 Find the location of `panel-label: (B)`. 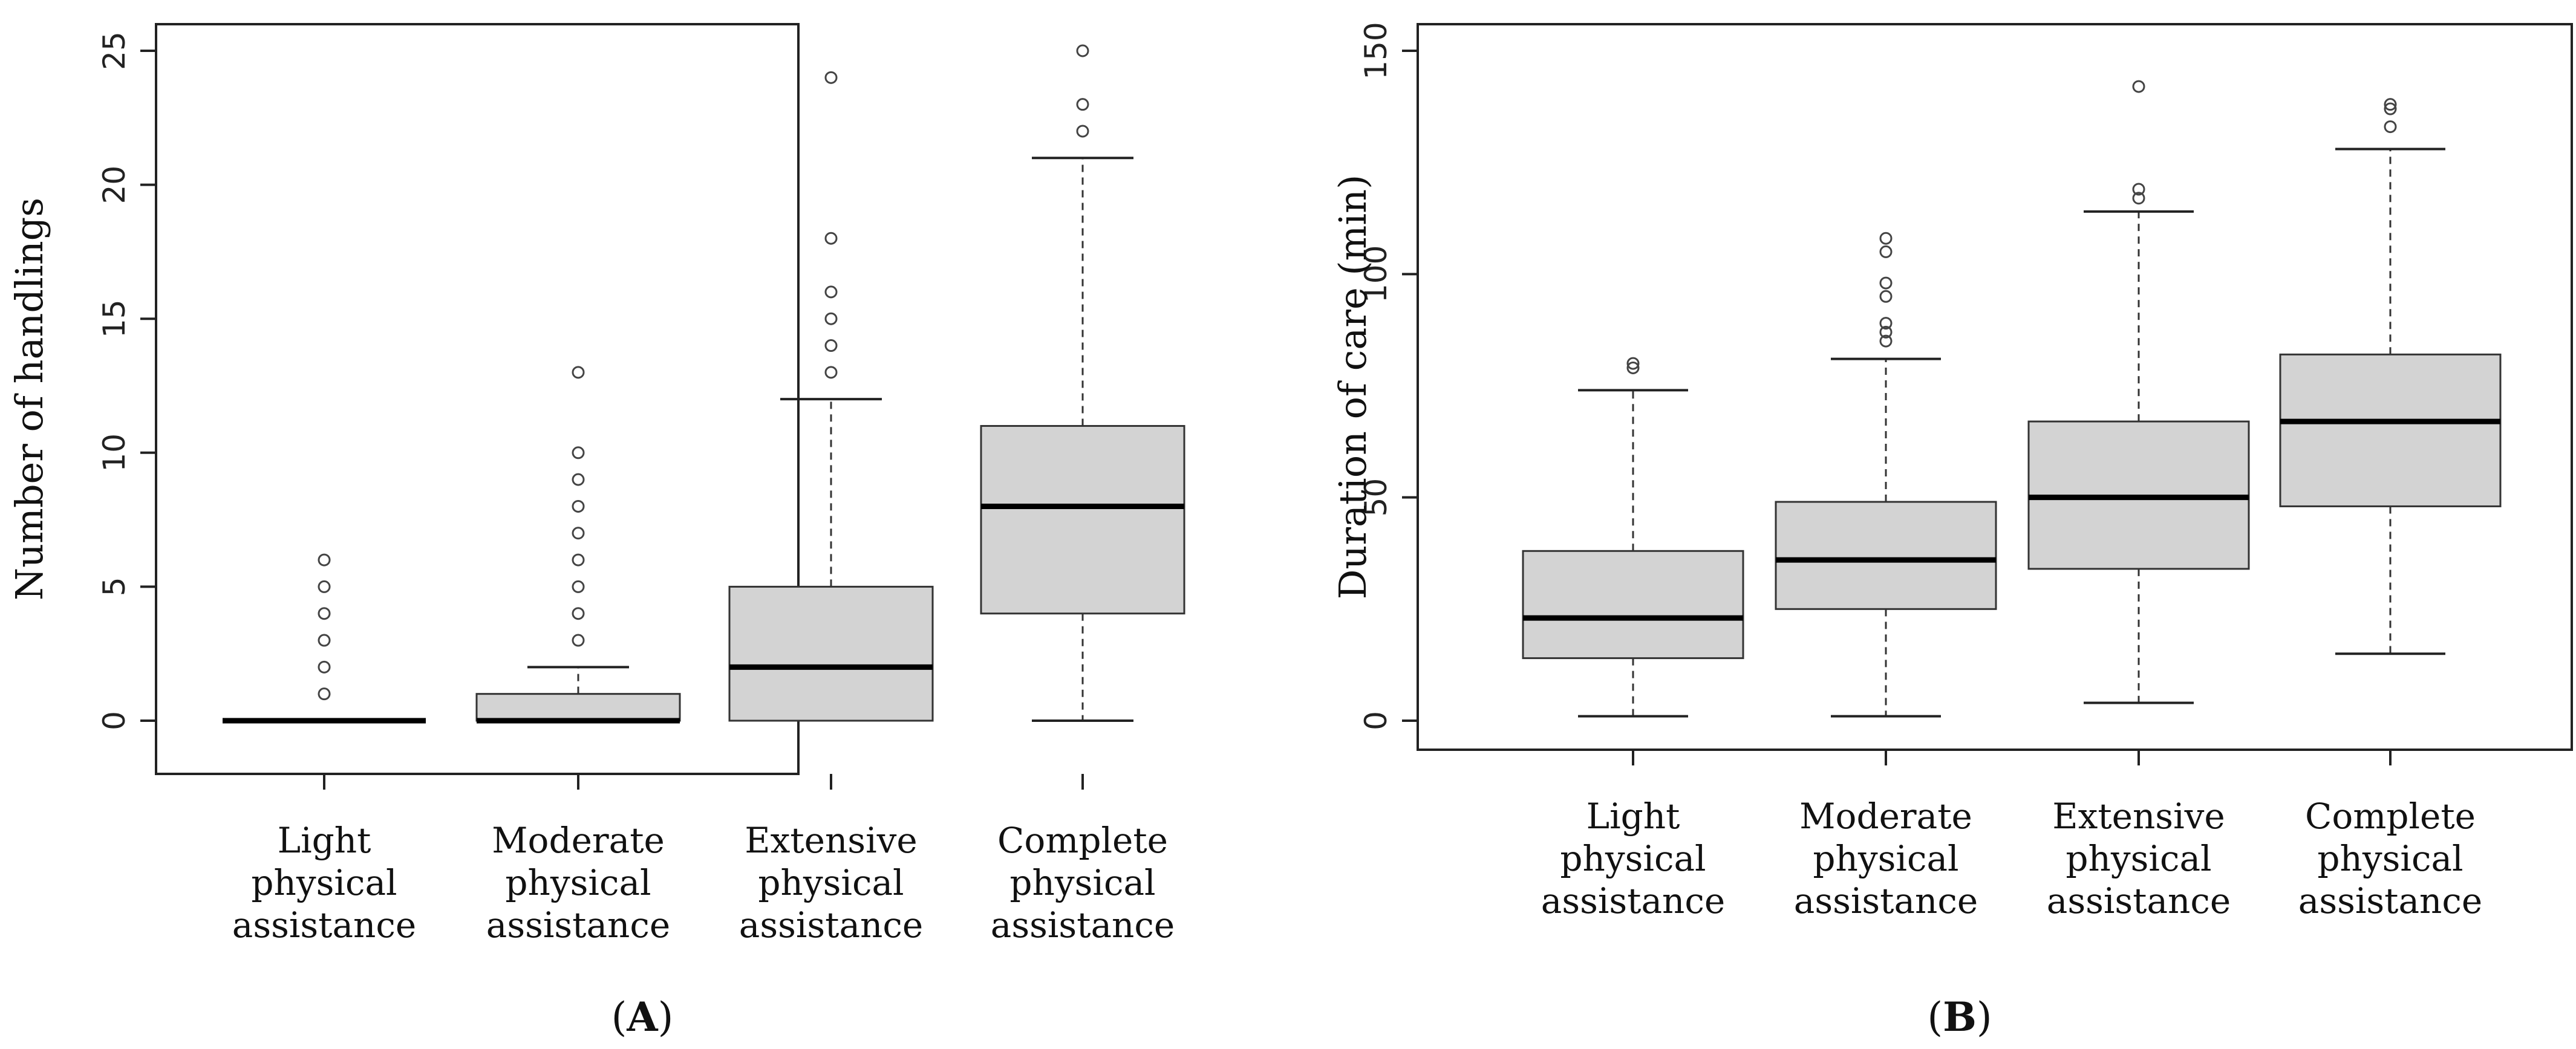

panel-label: (B) is located at coordinates (1959, 1017).